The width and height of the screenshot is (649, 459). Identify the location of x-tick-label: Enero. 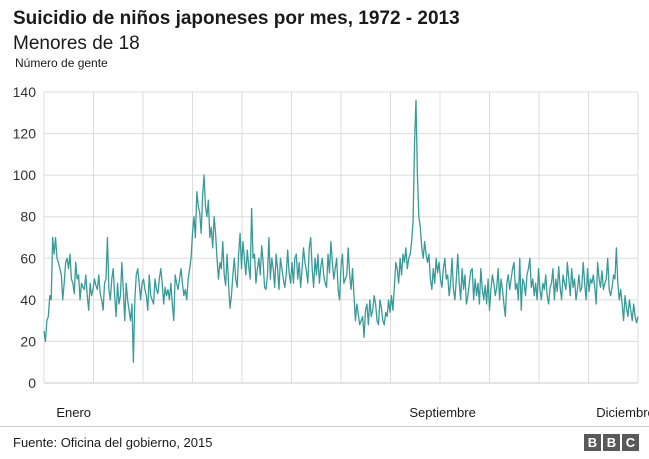
(73, 412).